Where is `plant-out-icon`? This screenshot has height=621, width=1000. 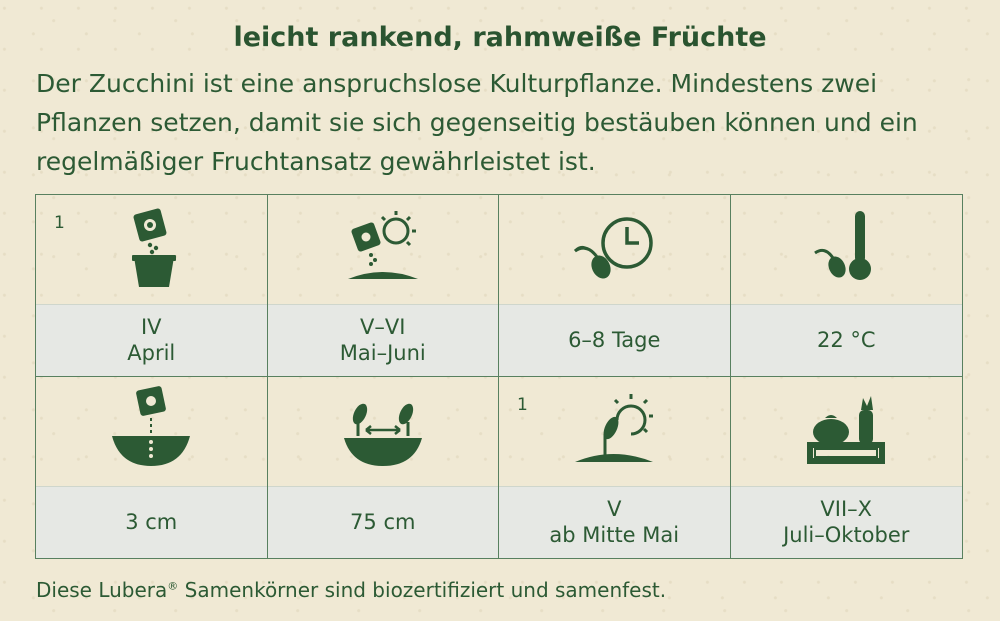
plant-out-icon is located at coordinates (614, 428).